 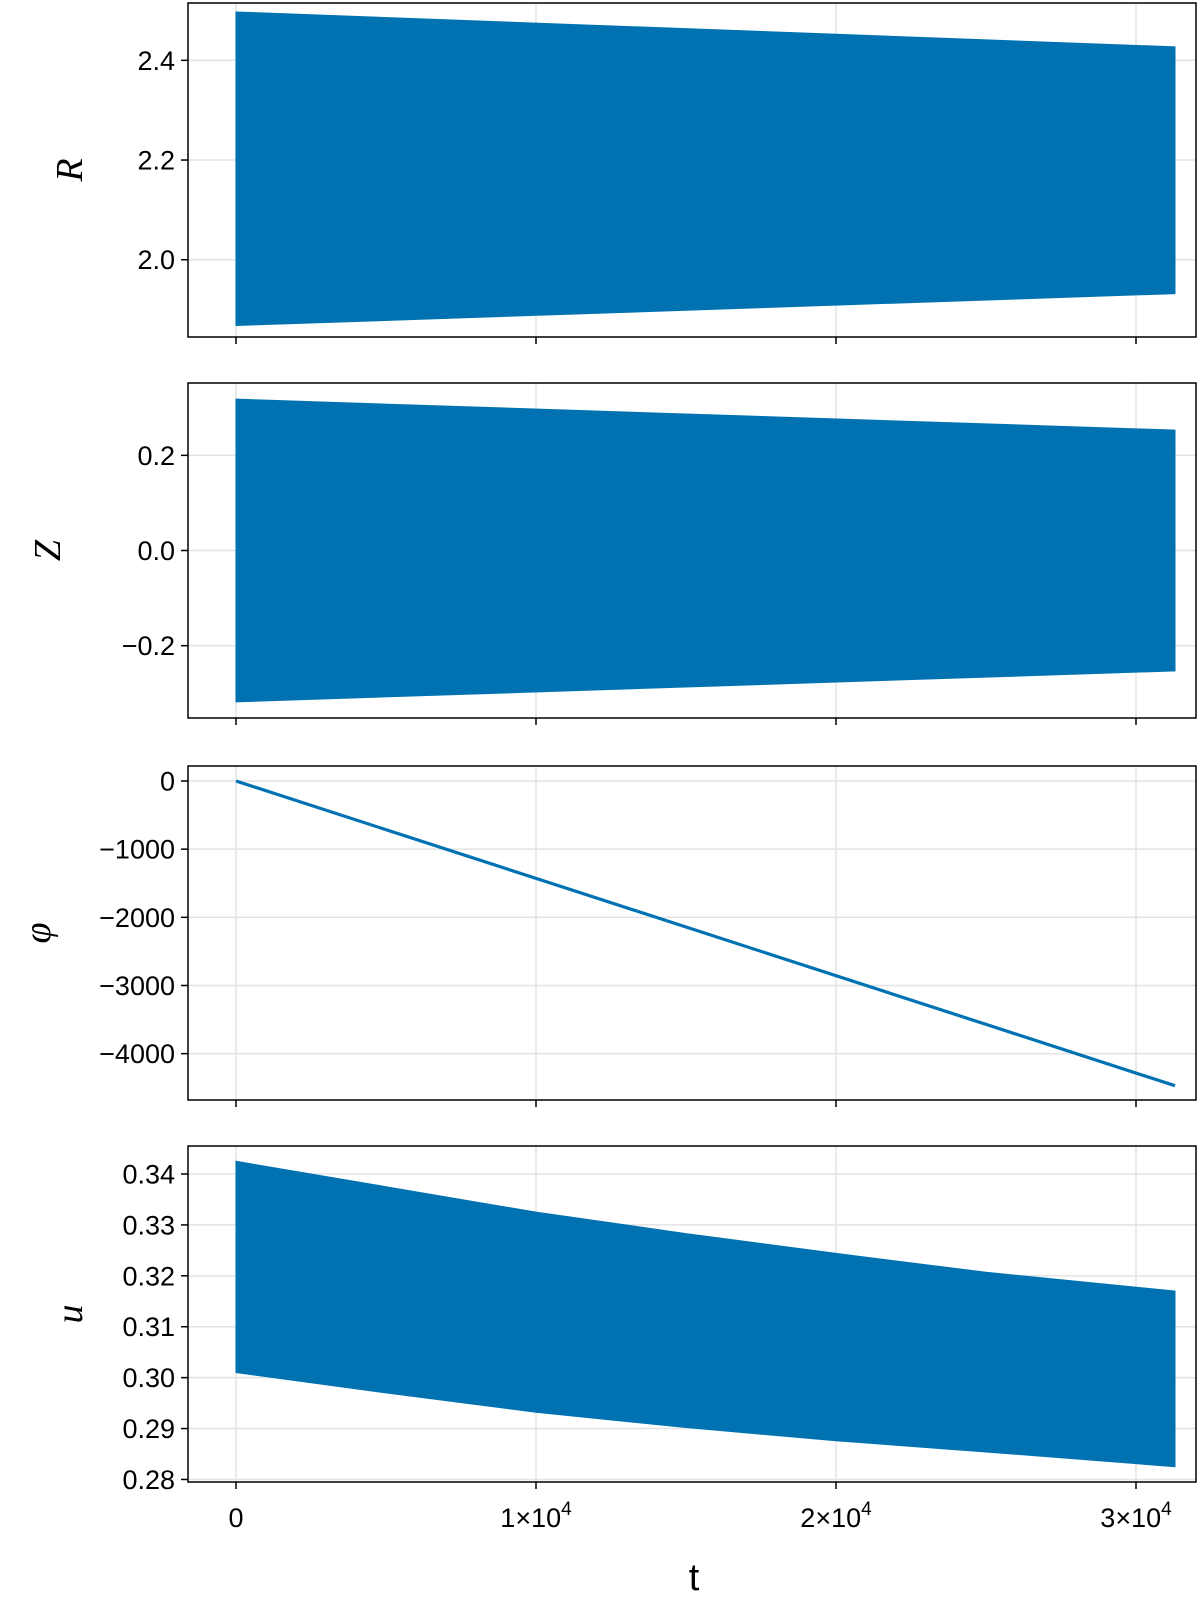 I want to click on y-axis-label: R, so click(x=70, y=170).